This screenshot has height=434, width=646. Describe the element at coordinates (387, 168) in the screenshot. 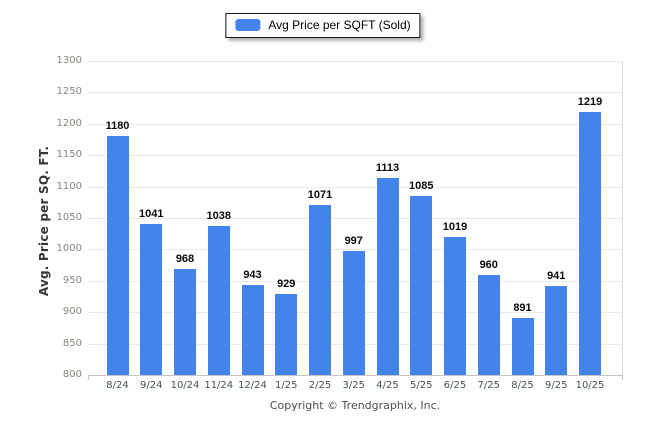

I see `bar-value-label: 1113` at that location.